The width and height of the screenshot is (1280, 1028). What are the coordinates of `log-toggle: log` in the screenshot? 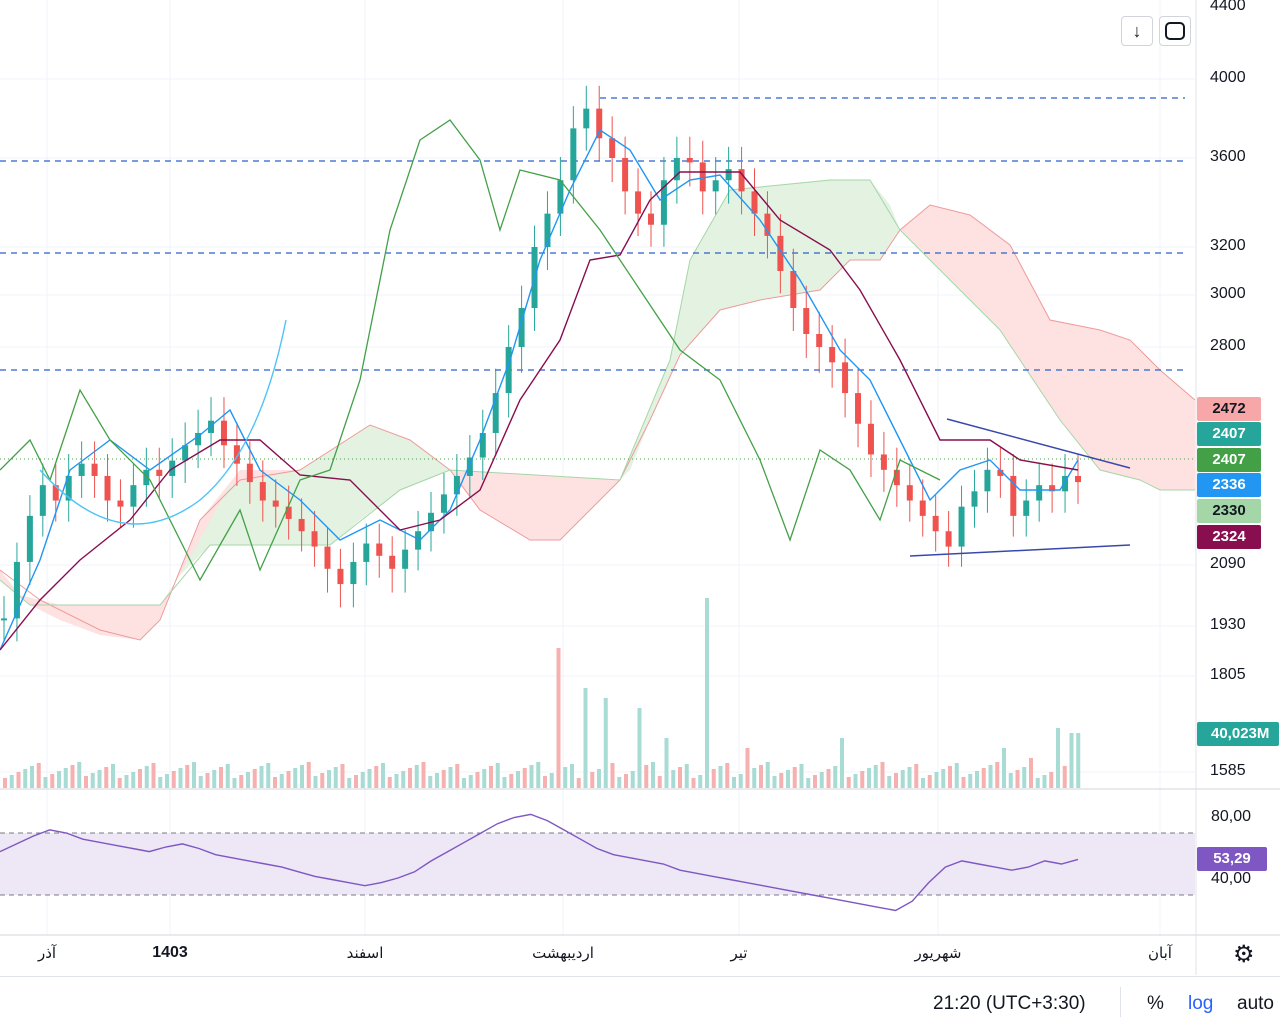 It's located at (1201, 1003).